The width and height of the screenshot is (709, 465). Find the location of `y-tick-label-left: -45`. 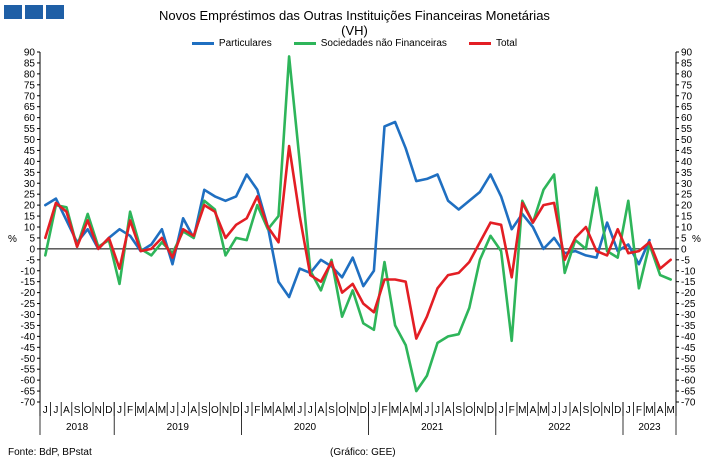

y-tick-label-left: -45 is located at coordinates (28, 348).